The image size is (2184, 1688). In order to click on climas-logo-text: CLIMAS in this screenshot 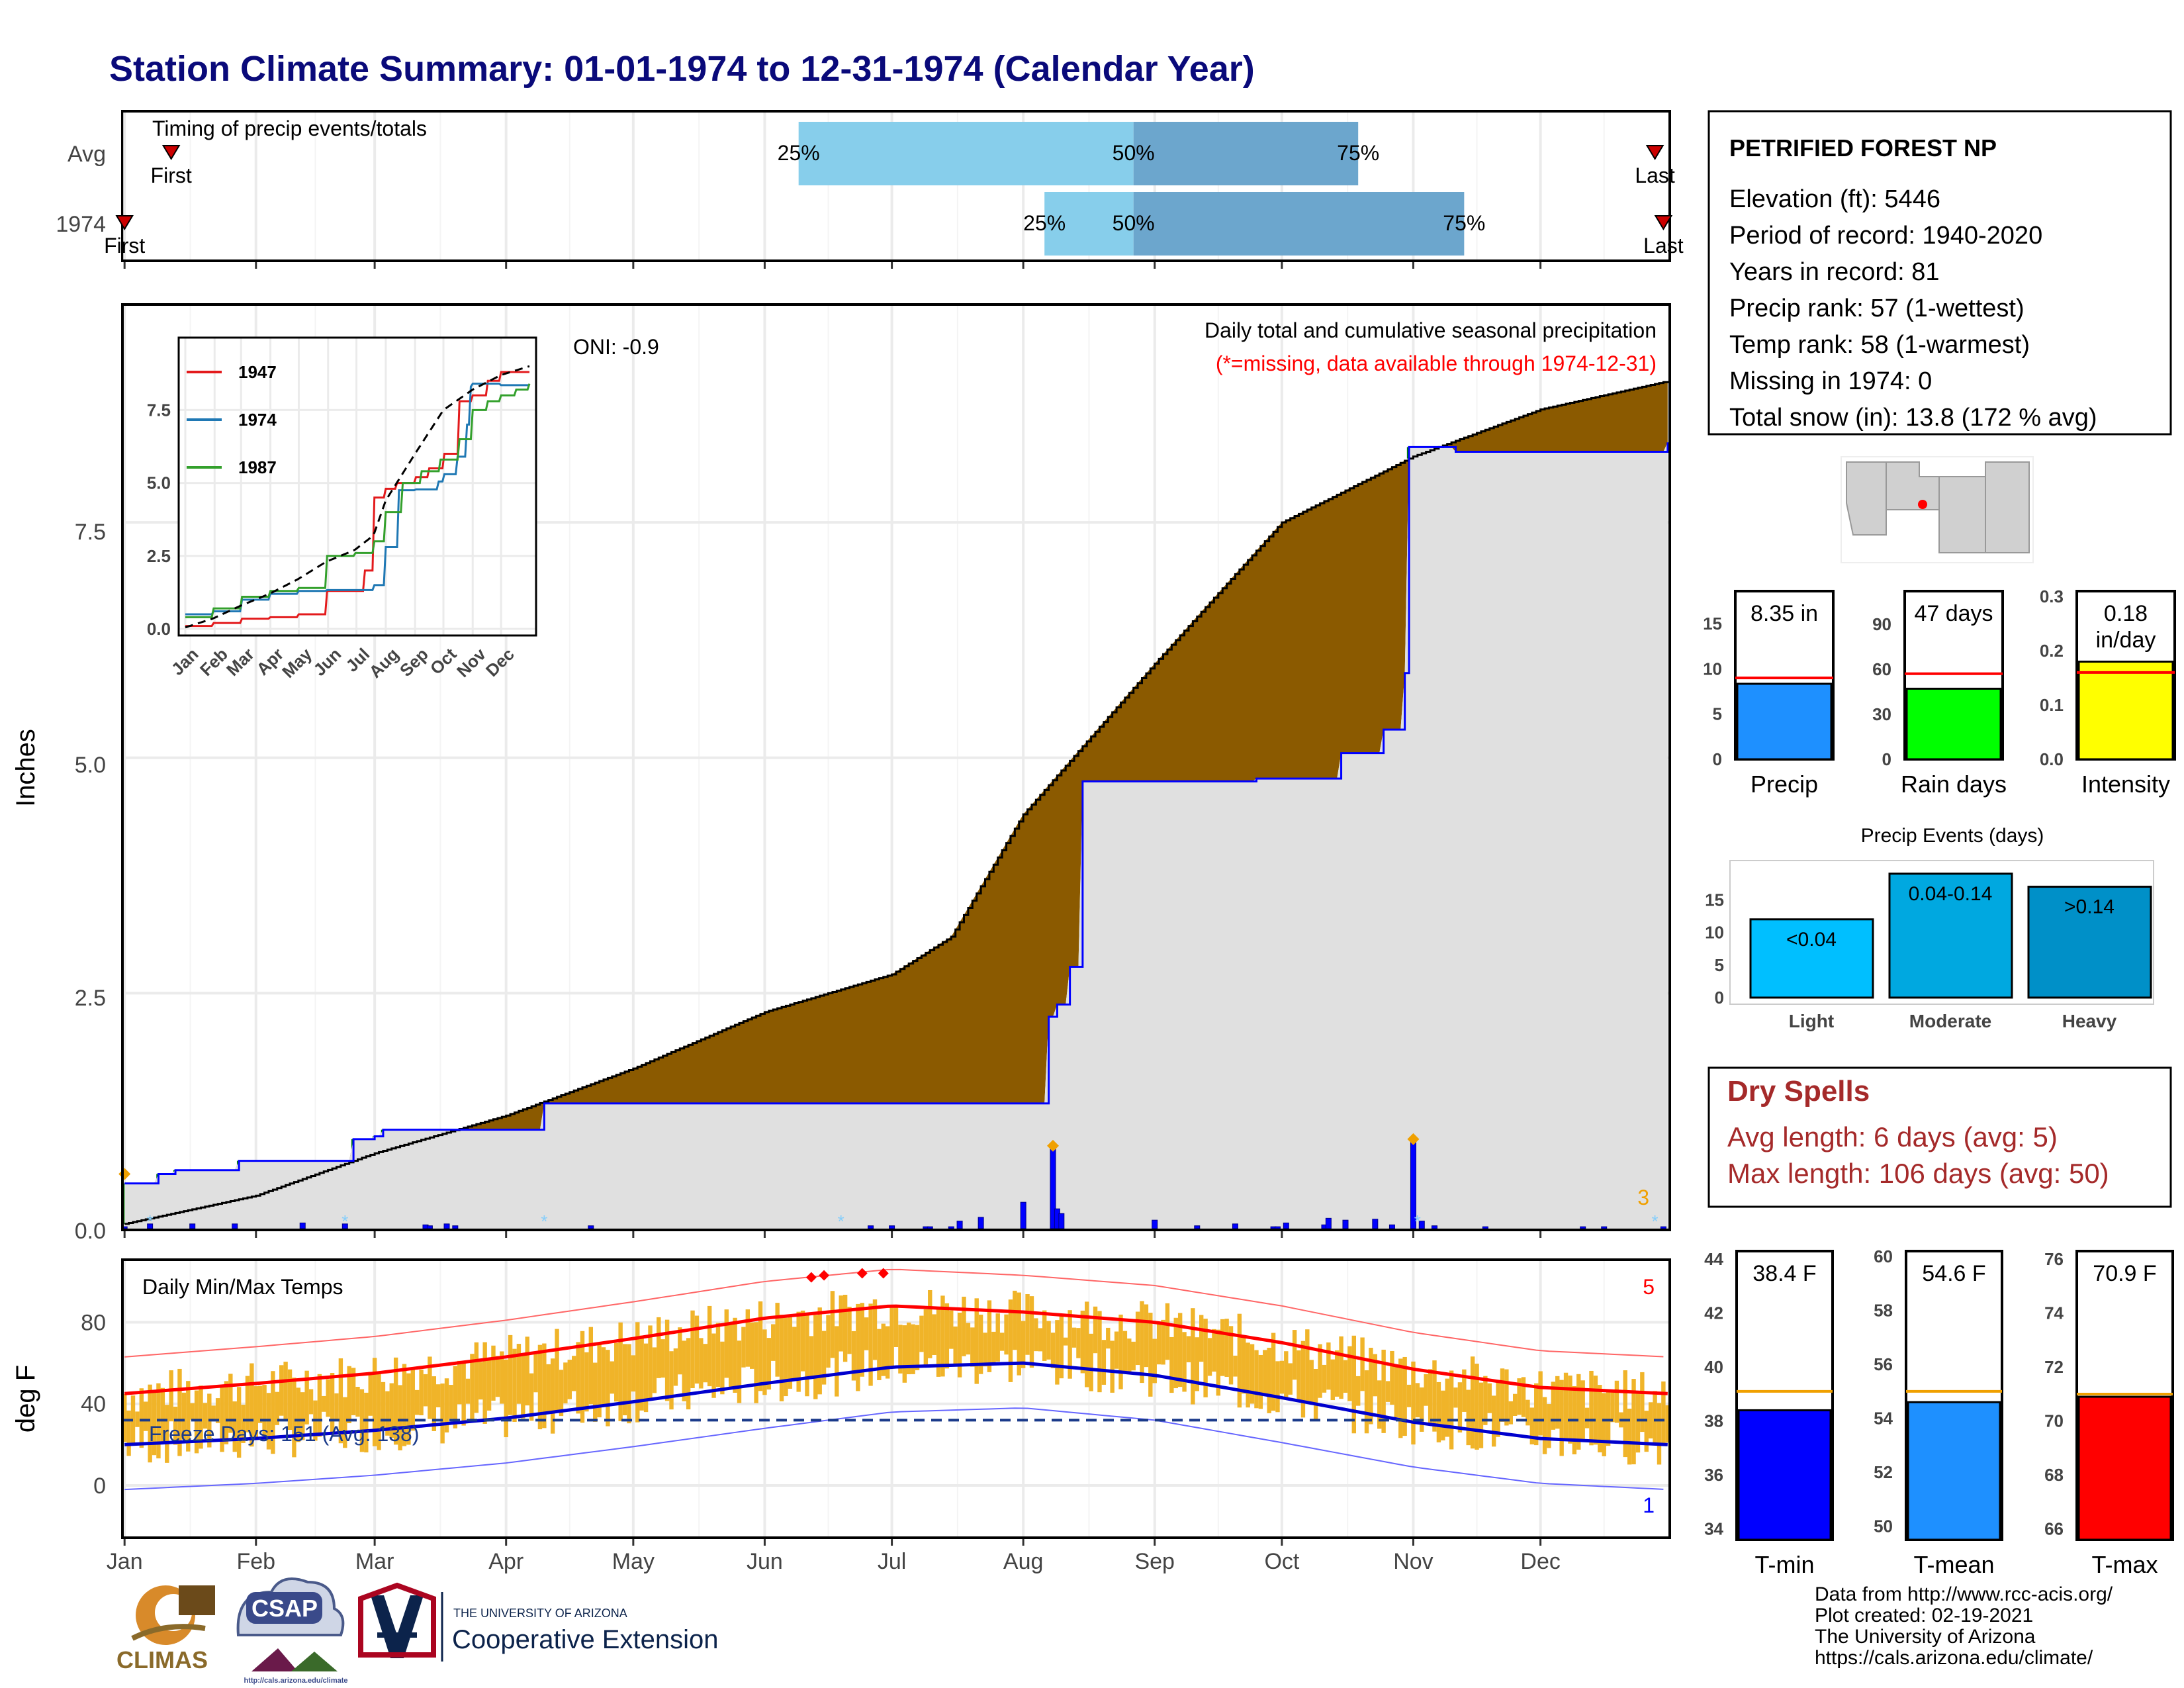, I will do `click(162, 1659)`.